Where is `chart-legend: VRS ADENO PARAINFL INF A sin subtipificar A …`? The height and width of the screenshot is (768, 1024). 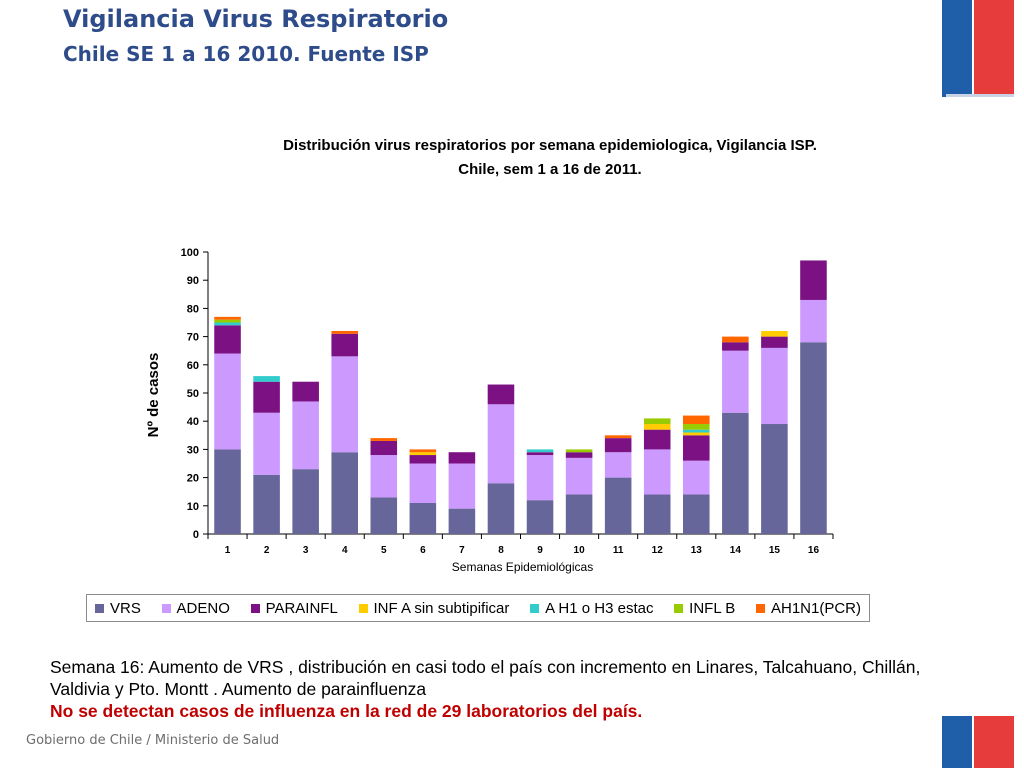 chart-legend: VRS ADENO PARAINFL INF A sin subtipificar A … is located at coordinates (478, 608).